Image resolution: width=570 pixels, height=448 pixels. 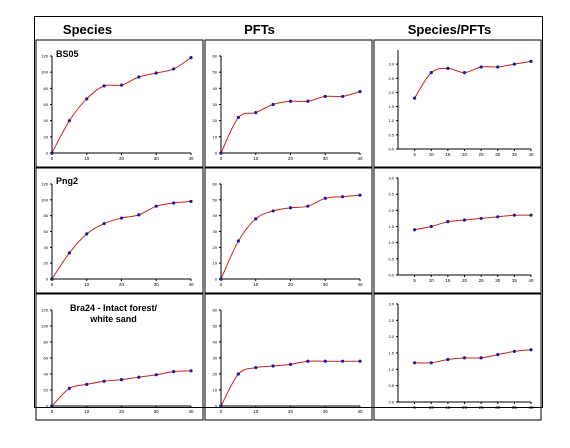 What do you see at coordinates (414, 407) in the screenshot?
I see `chart-r2c2-xtick-label: 5` at bounding box center [414, 407].